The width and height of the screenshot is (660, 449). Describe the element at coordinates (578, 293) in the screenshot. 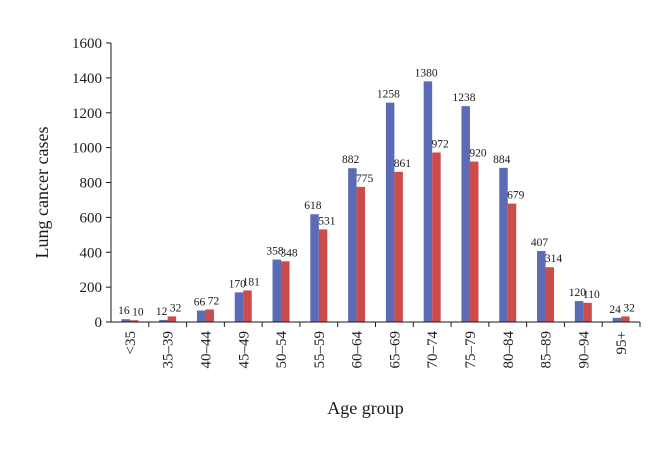

I see `data-label-series1: 120` at that location.